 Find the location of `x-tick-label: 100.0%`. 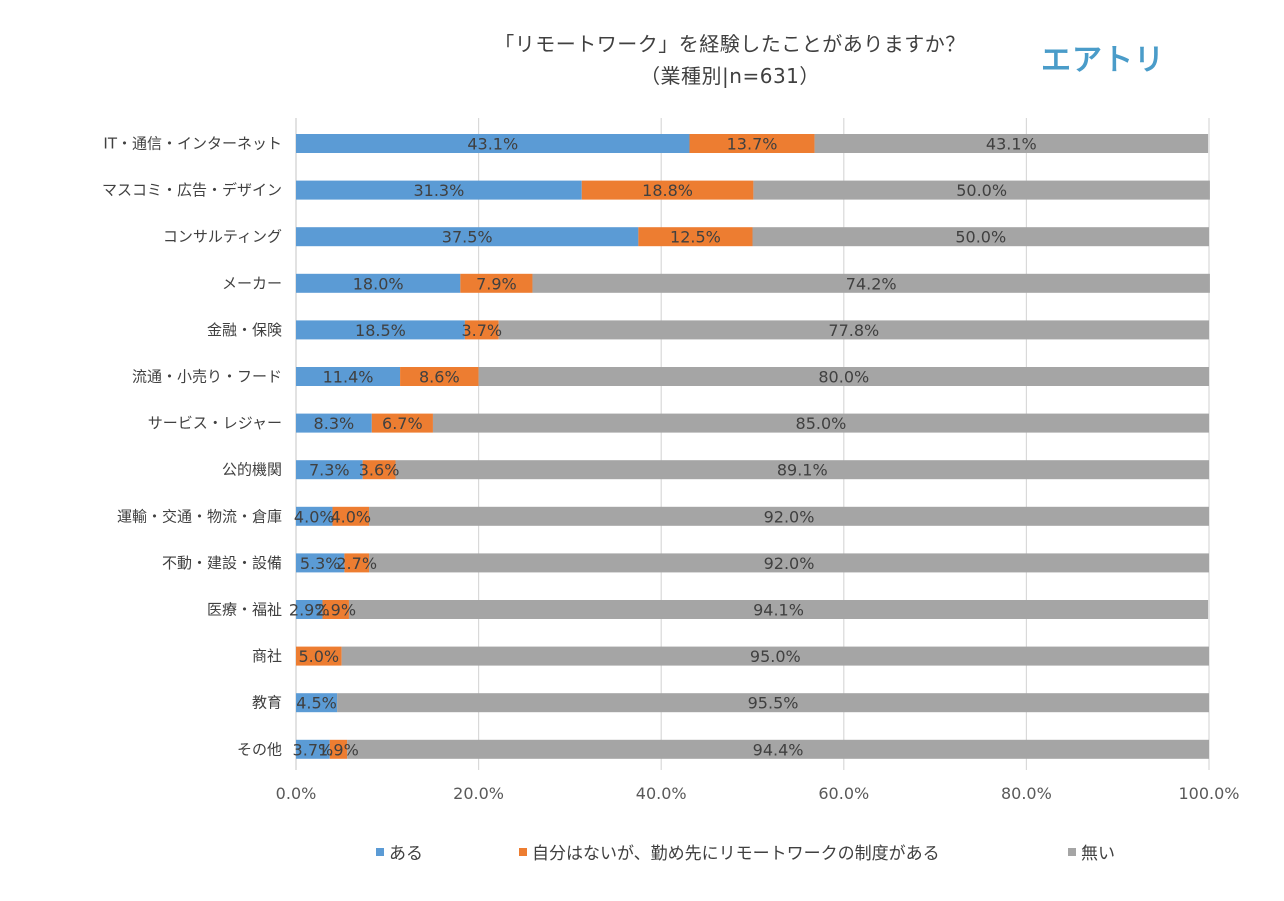

x-tick-label: 100.0% is located at coordinates (1208, 793).